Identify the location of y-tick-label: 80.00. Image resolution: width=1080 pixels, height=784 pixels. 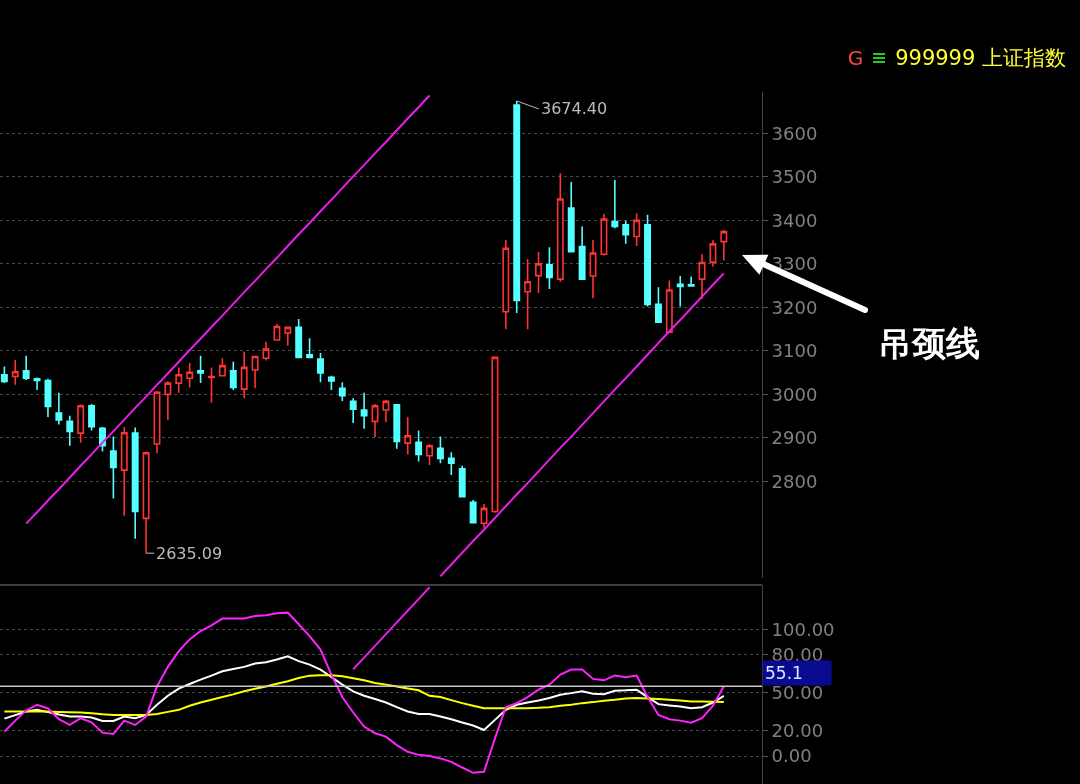
(797, 655).